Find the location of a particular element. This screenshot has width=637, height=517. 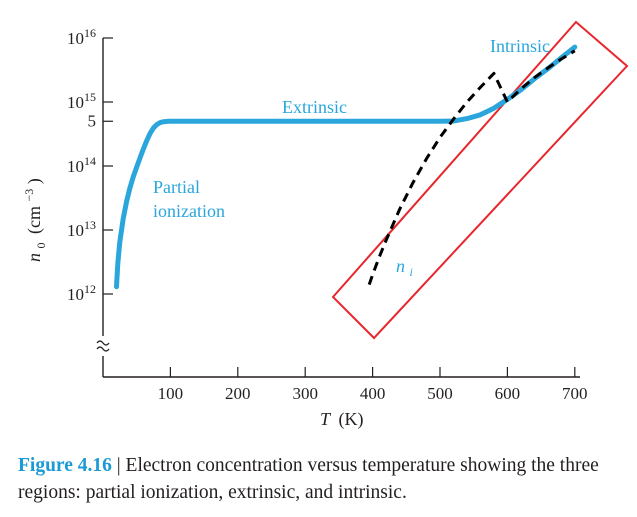

x-tick-label: 300 is located at coordinates (305, 393).